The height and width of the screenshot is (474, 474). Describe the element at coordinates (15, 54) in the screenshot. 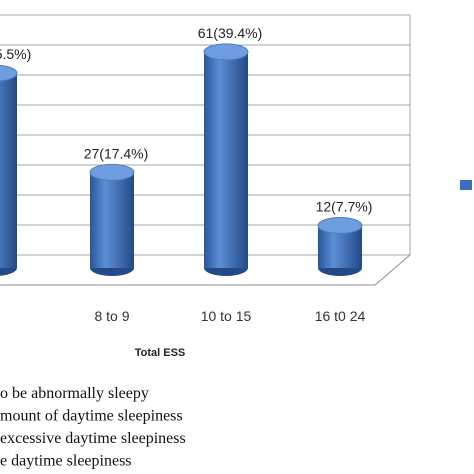

I see `value-label: 55(35.5%)` at that location.